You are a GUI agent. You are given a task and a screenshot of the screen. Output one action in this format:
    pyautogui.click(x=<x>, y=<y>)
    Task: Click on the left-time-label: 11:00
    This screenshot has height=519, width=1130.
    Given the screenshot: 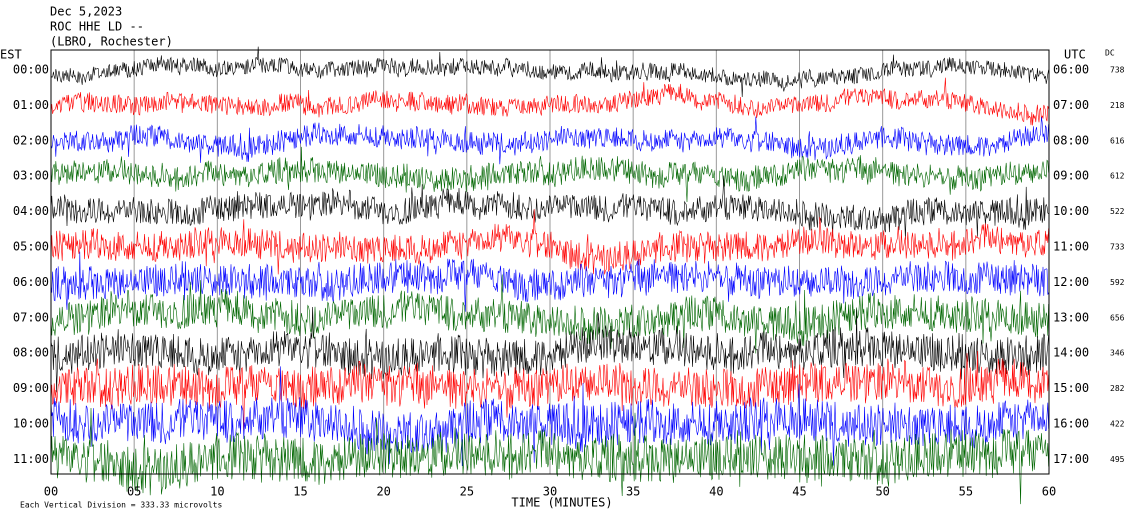 What is the action you would take?
    pyautogui.click(x=31, y=459)
    